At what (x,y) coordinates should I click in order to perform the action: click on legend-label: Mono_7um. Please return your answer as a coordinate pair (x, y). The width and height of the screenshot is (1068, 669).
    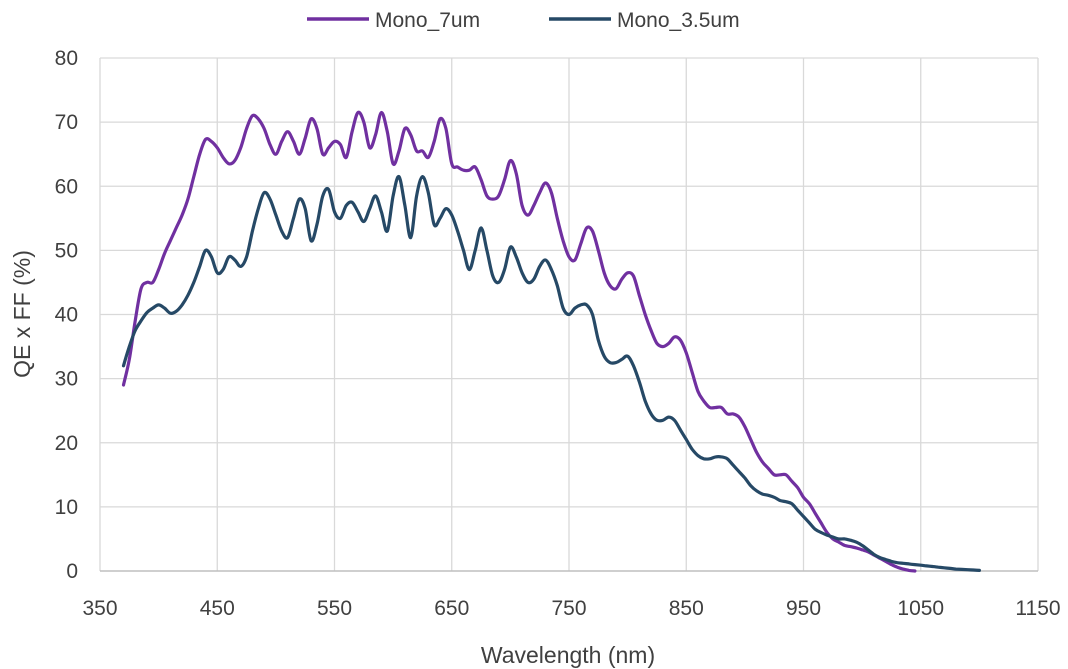
    Looking at the image, I should click on (427, 20).